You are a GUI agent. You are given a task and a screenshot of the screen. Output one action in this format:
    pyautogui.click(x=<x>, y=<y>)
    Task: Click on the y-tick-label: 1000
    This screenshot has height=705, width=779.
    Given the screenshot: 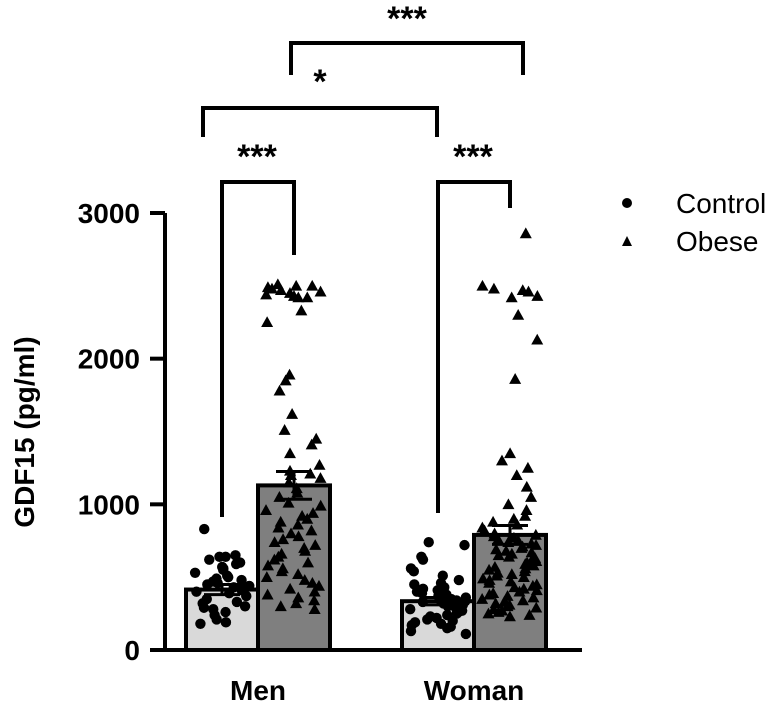 What is the action you would take?
    pyautogui.click(x=109, y=504)
    